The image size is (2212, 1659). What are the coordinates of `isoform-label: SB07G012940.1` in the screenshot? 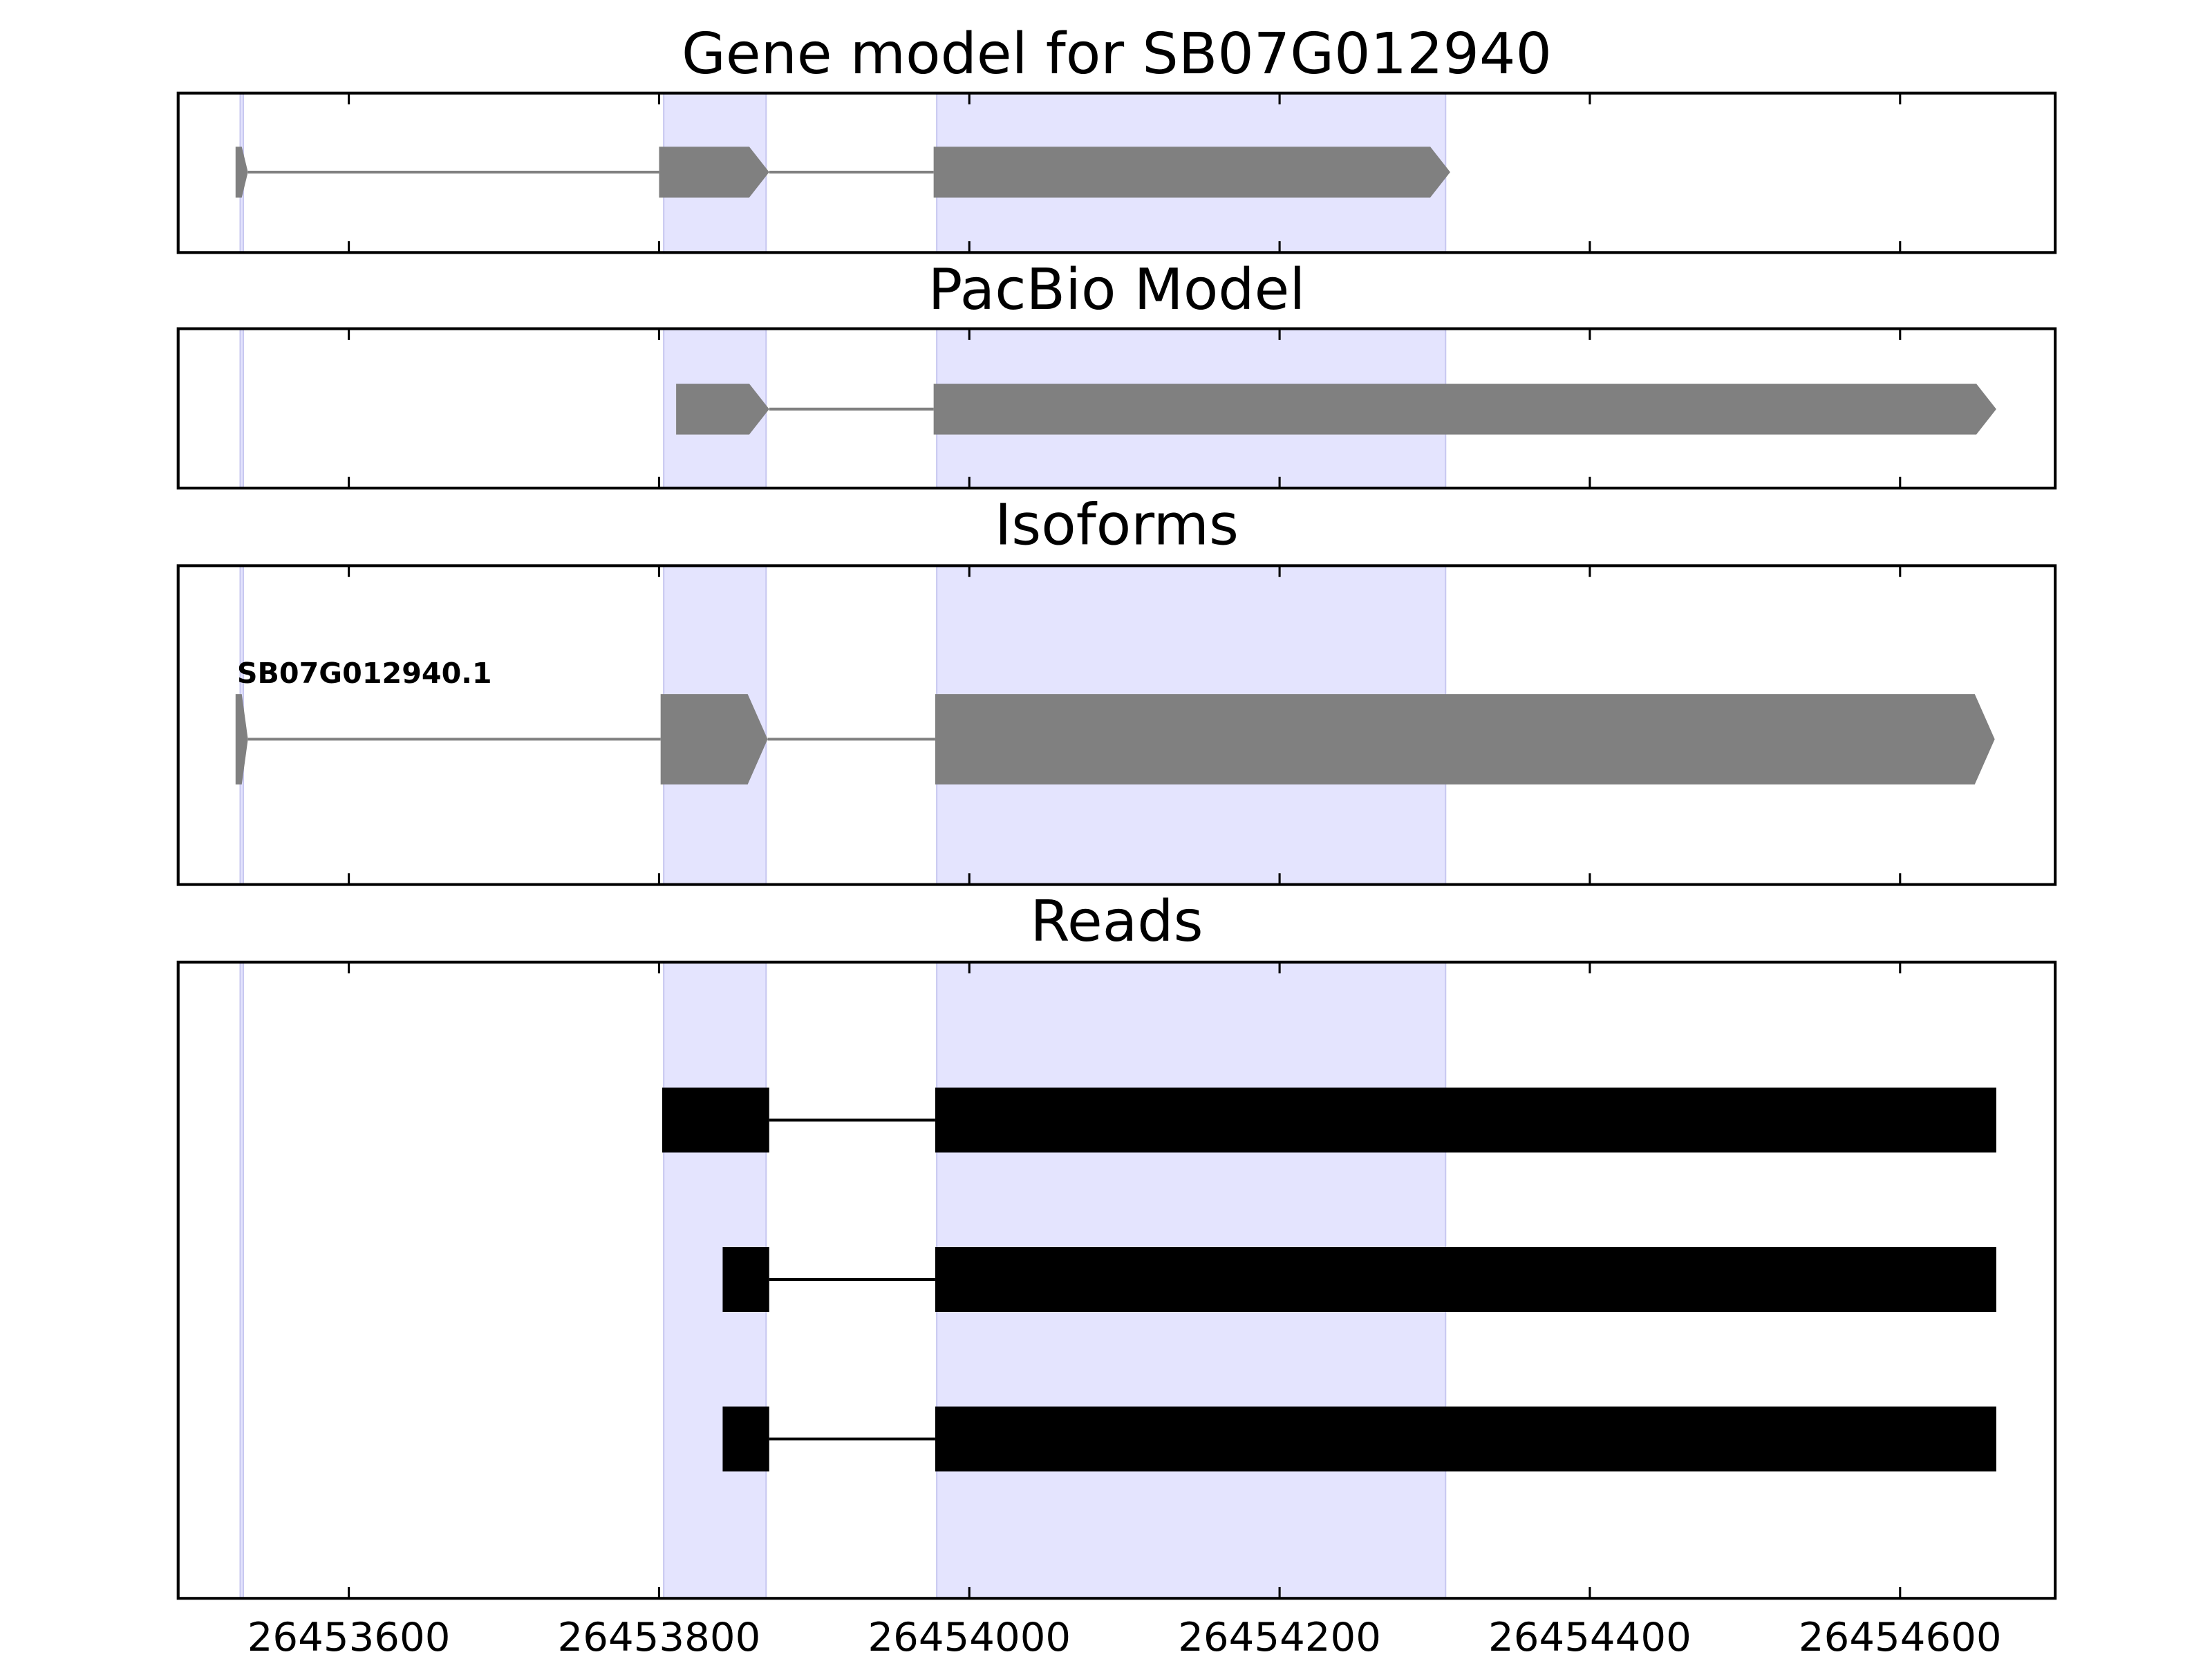 It's located at (364, 673).